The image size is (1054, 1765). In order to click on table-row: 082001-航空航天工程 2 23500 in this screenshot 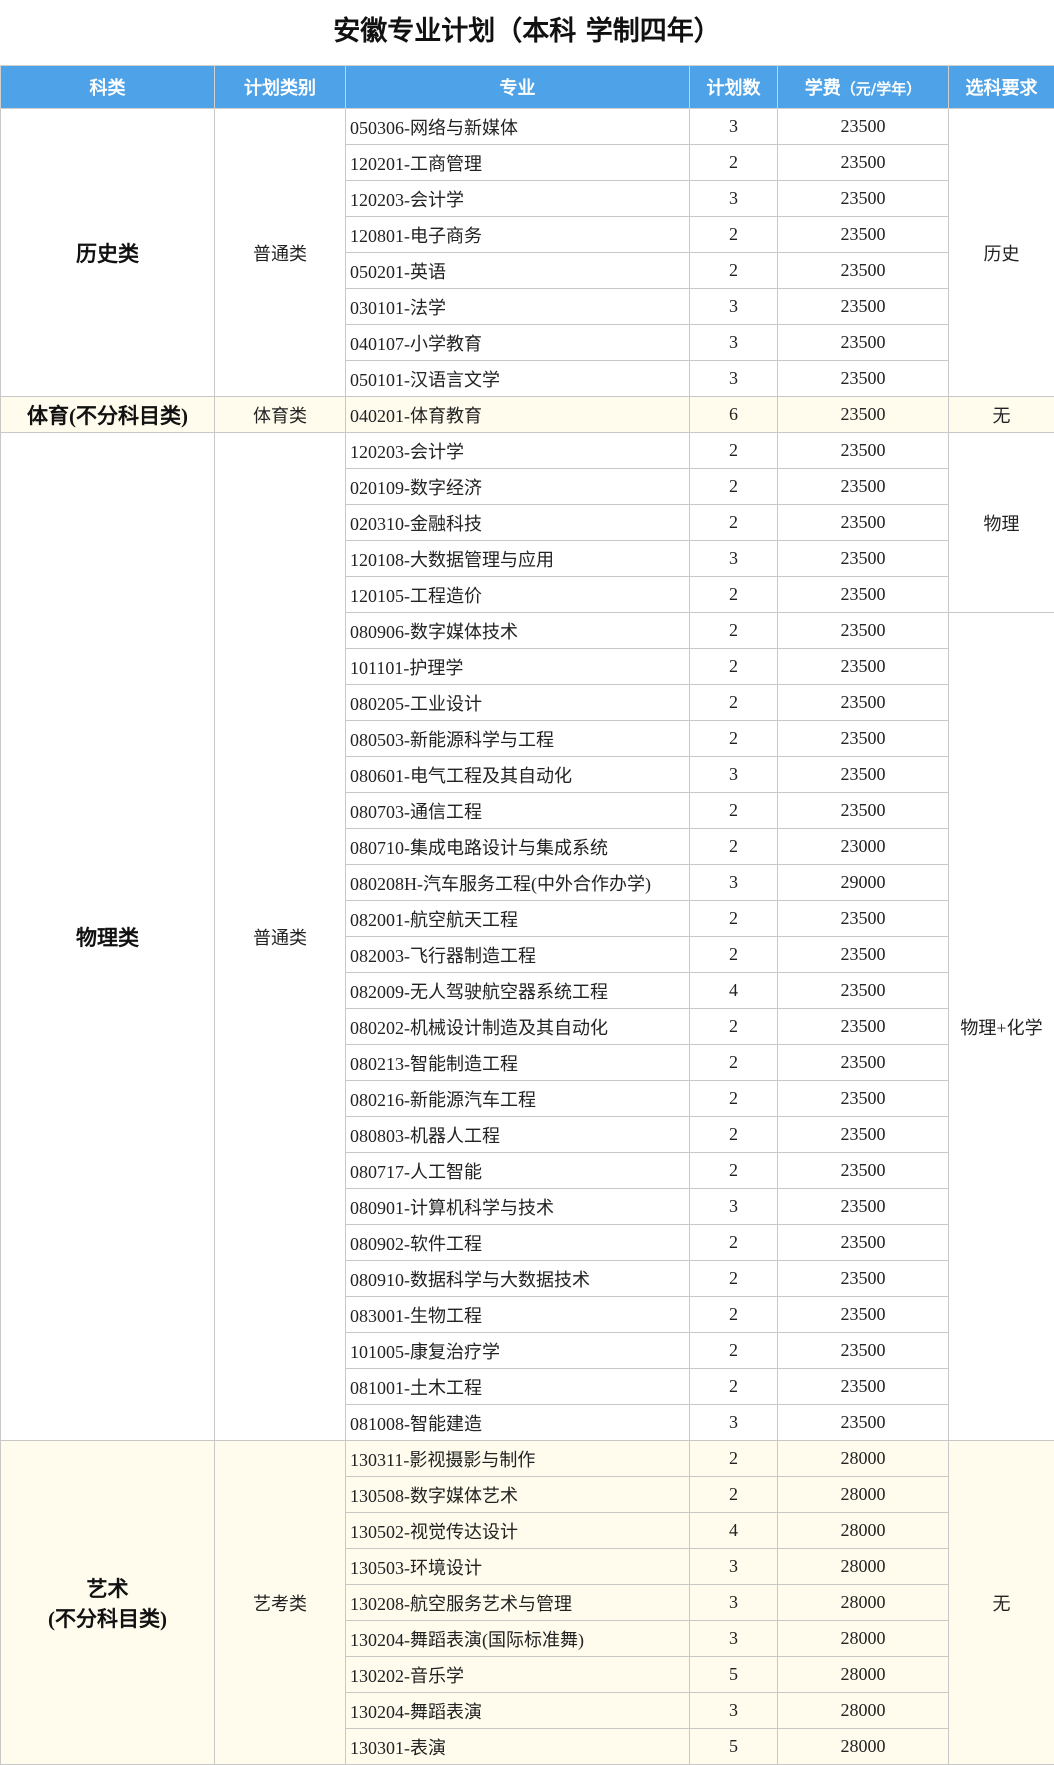, I will do `click(527, 918)`.